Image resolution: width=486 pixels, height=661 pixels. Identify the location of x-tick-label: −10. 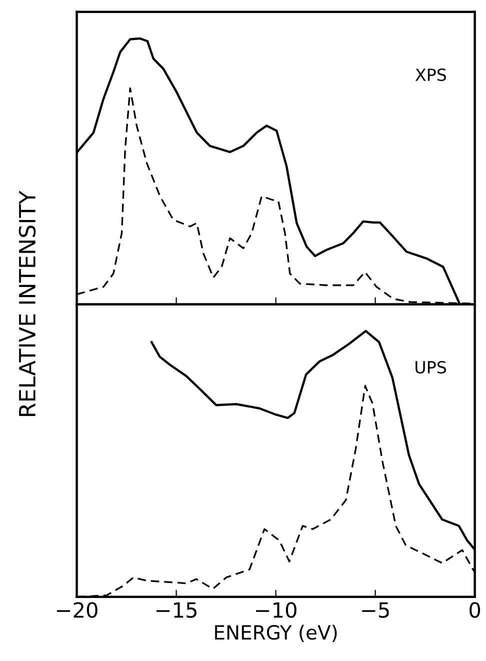
(276, 610).